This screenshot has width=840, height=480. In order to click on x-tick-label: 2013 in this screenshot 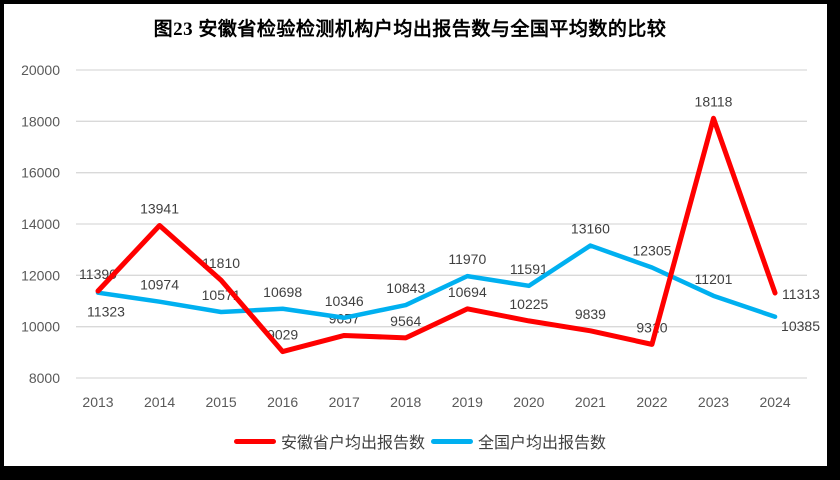, I will do `click(97, 402)`.